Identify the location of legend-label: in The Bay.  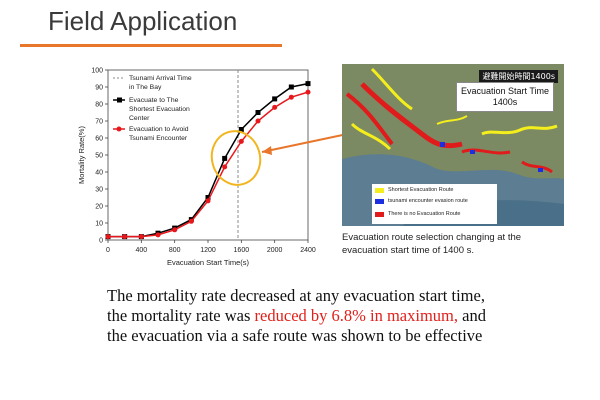
(145, 87).